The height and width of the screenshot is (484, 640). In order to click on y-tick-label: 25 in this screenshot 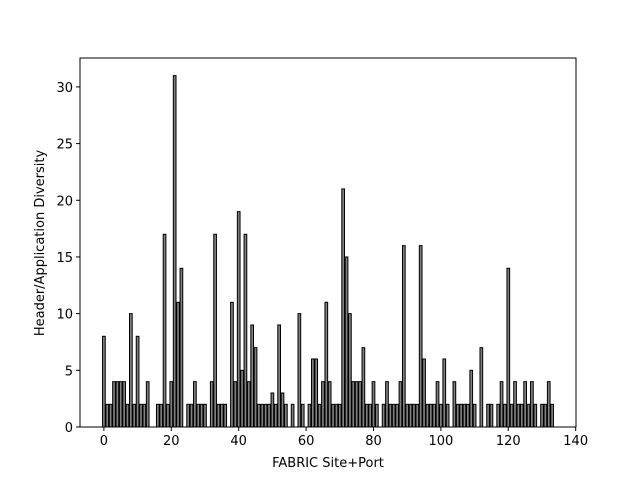, I will do `click(64, 145)`.